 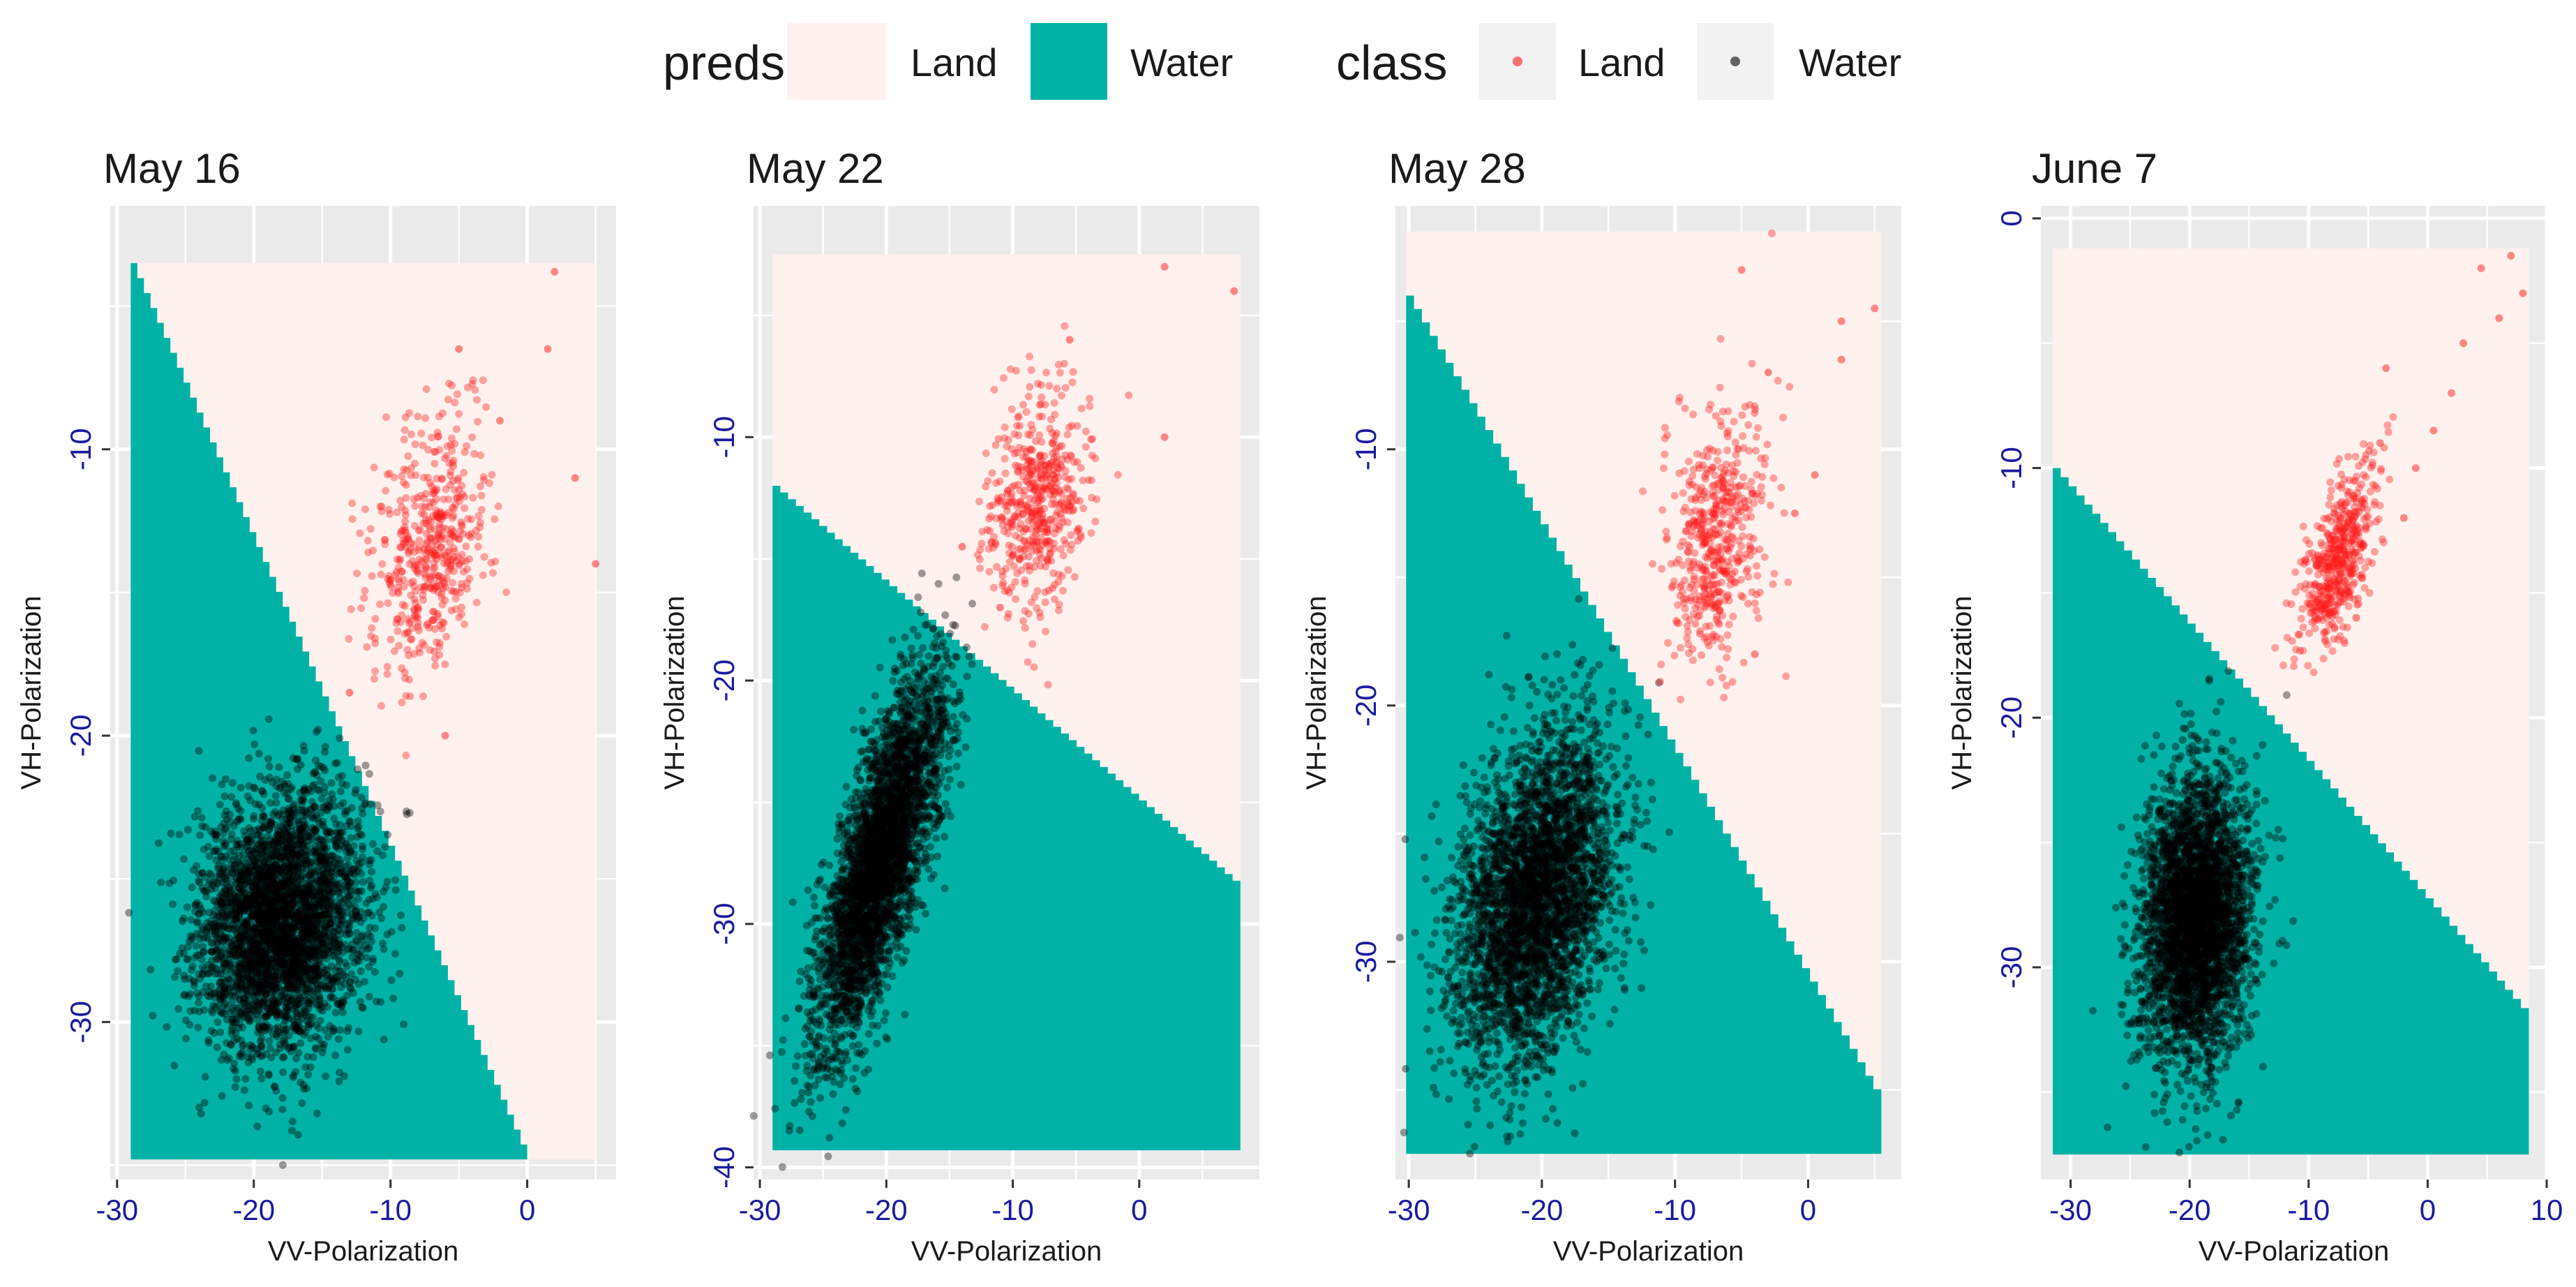 I want to click on legend-class-title: class, so click(x=1391, y=63).